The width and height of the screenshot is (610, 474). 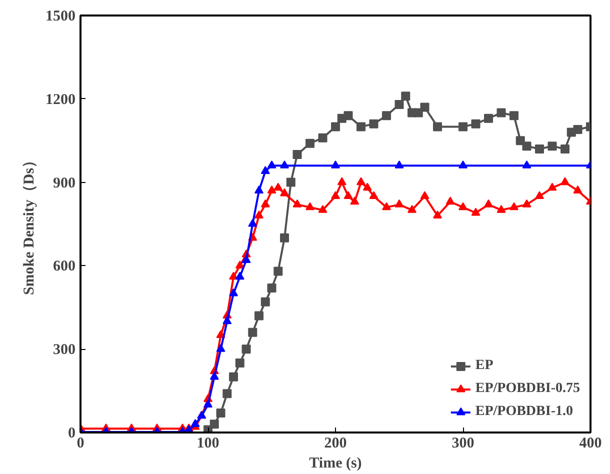 What do you see at coordinates (335, 464) in the screenshot?
I see `x-axis-title: Time (s)` at bounding box center [335, 464].